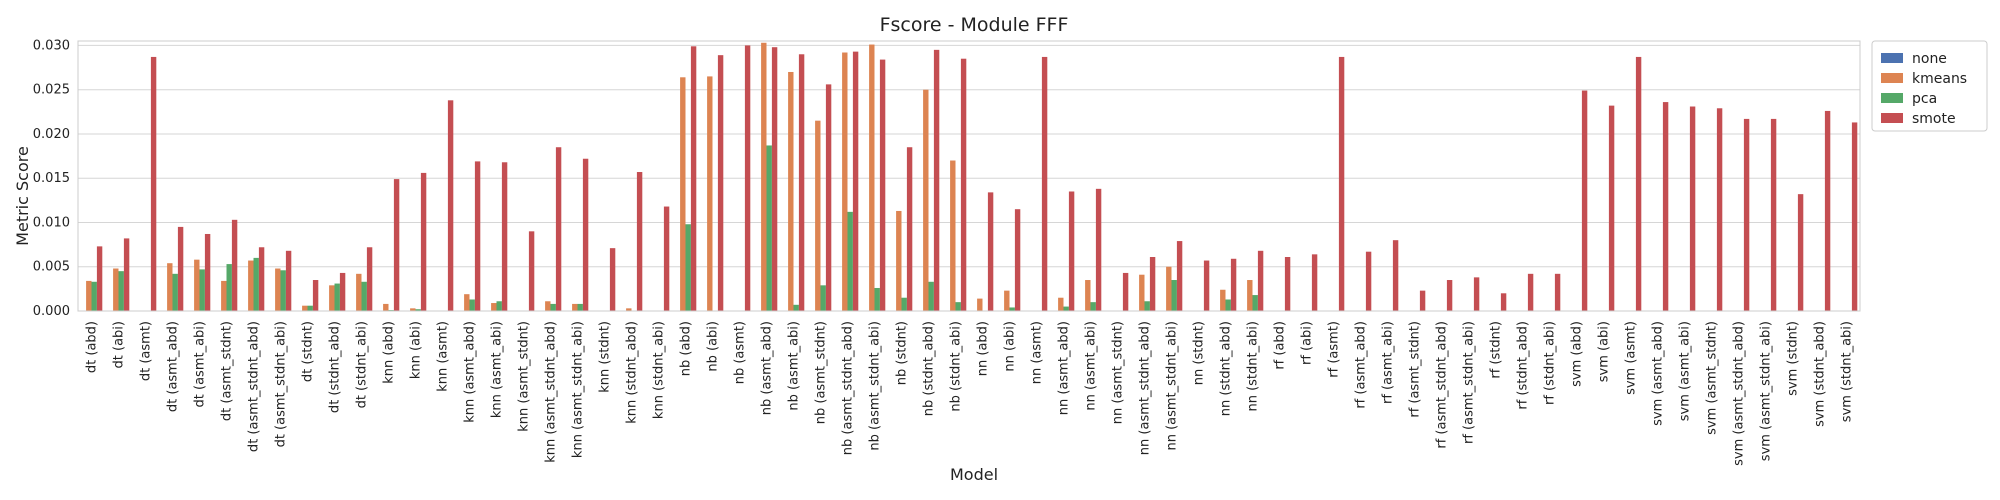 The image size is (2000, 500). I want to click on x-tick-label: rf (asmt_stdnt_abi), so click(1469, 382).